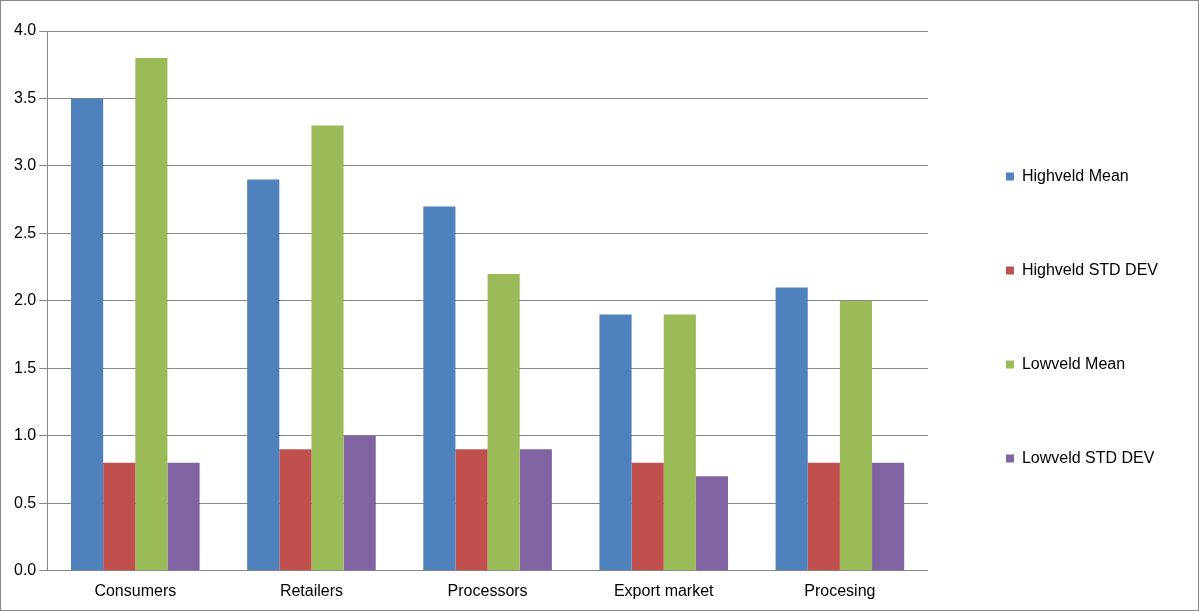  What do you see at coordinates (311, 590) in the screenshot?
I see `x-tick-label: Retailers` at bounding box center [311, 590].